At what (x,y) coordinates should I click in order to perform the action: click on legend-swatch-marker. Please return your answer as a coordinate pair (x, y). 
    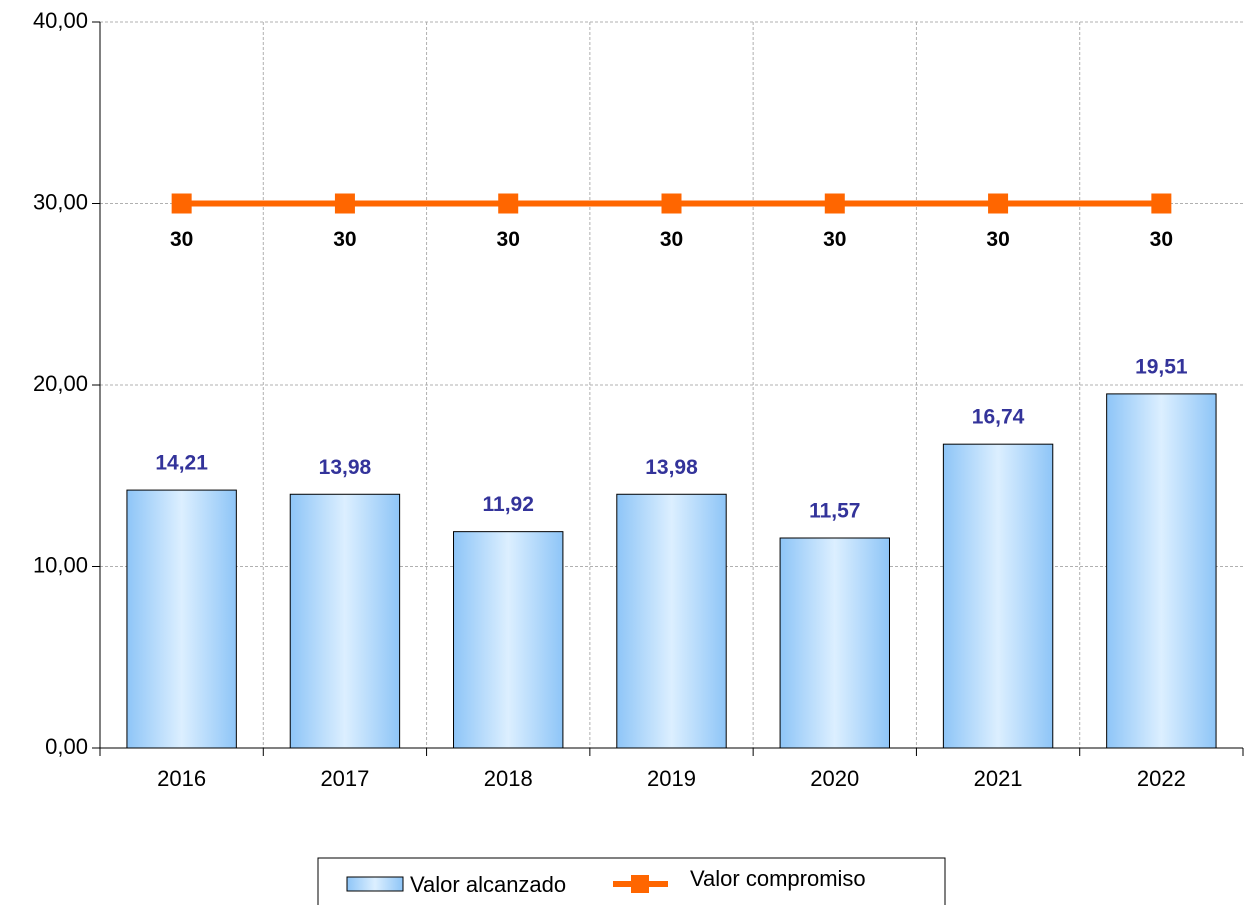
    Looking at the image, I should click on (640, 884).